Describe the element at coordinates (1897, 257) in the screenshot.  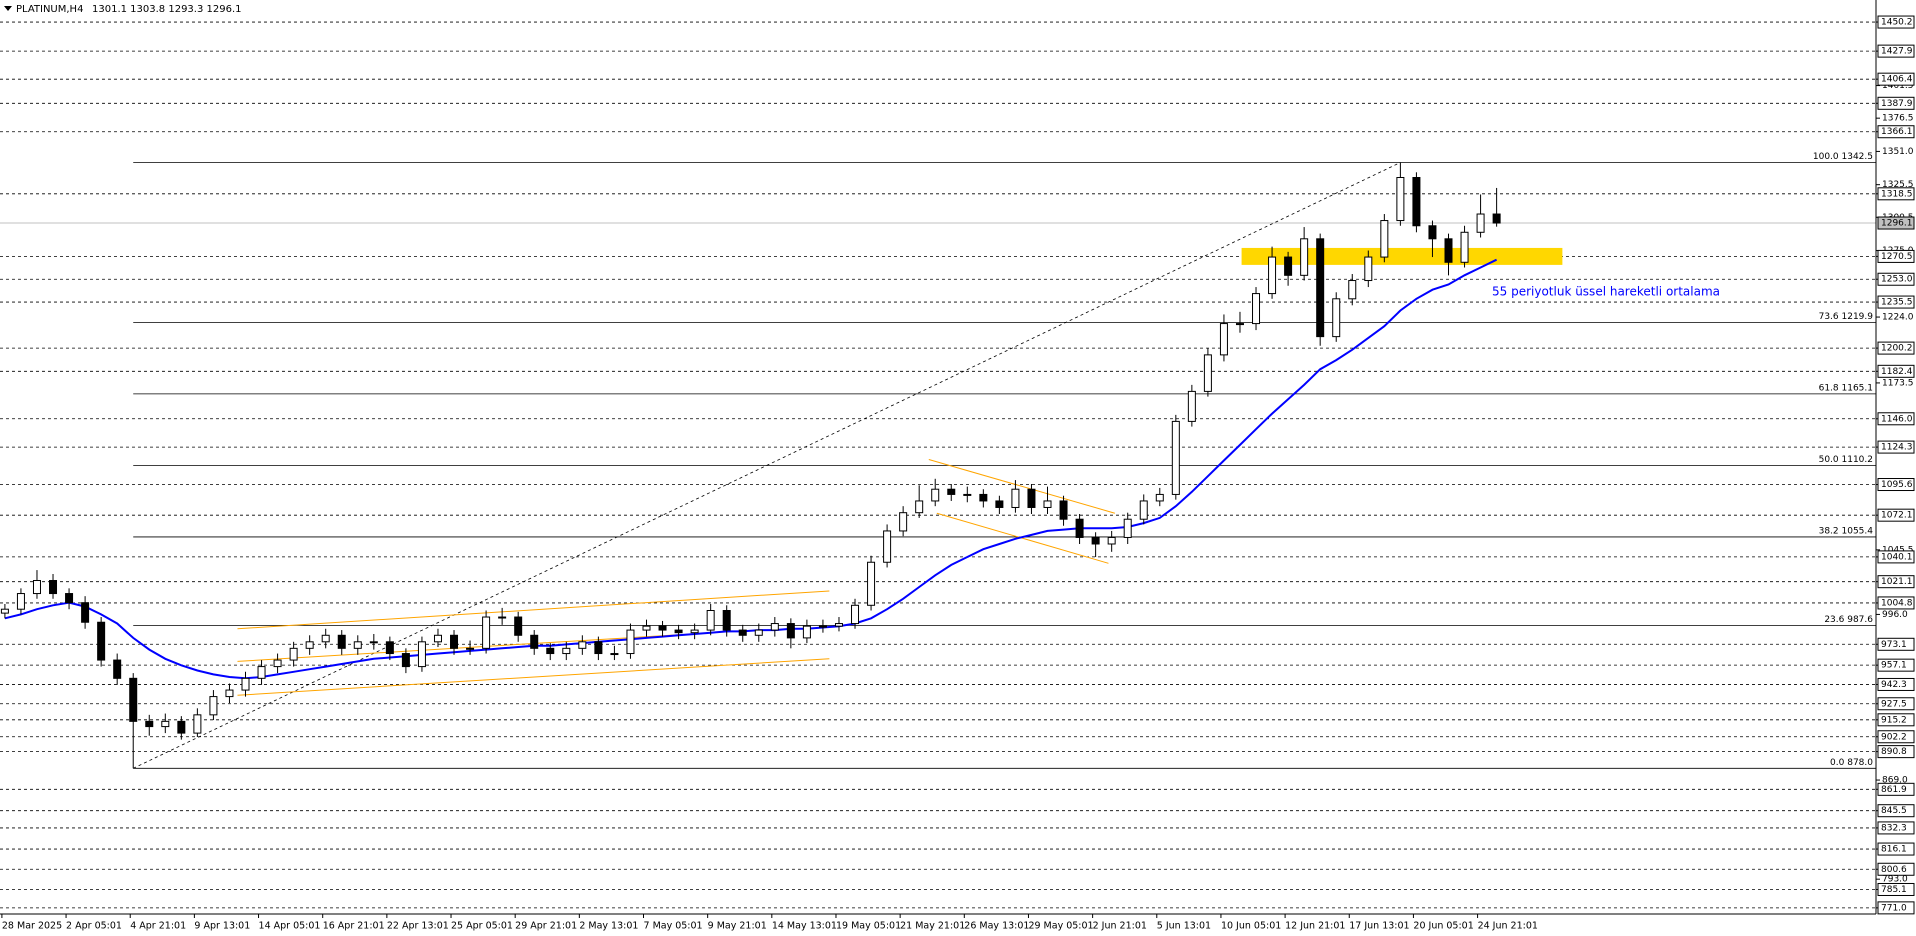
I see `level-label: 1270.5` at that location.